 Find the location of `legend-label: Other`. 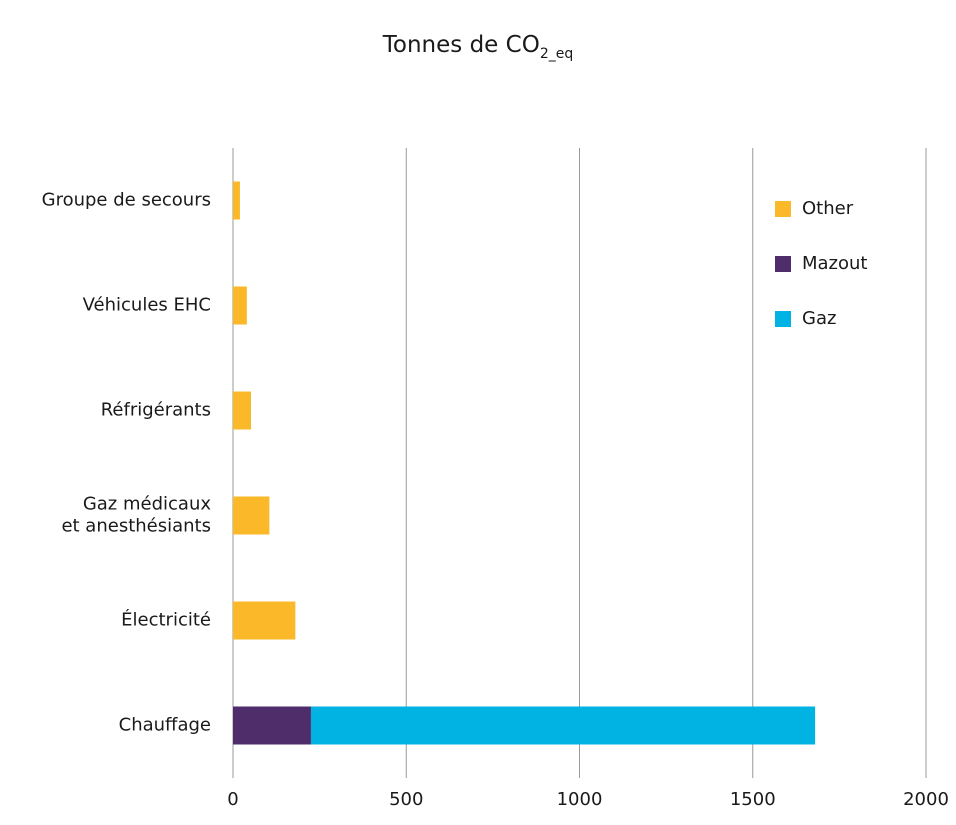

legend-label: Other is located at coordinates (828, 208).